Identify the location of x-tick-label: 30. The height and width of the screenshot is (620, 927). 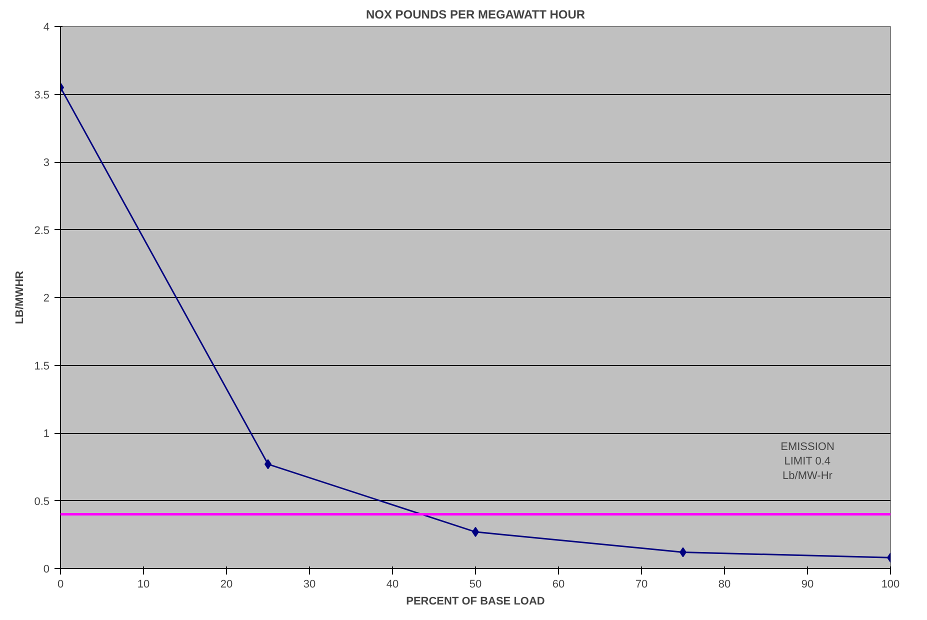
(309, 584).